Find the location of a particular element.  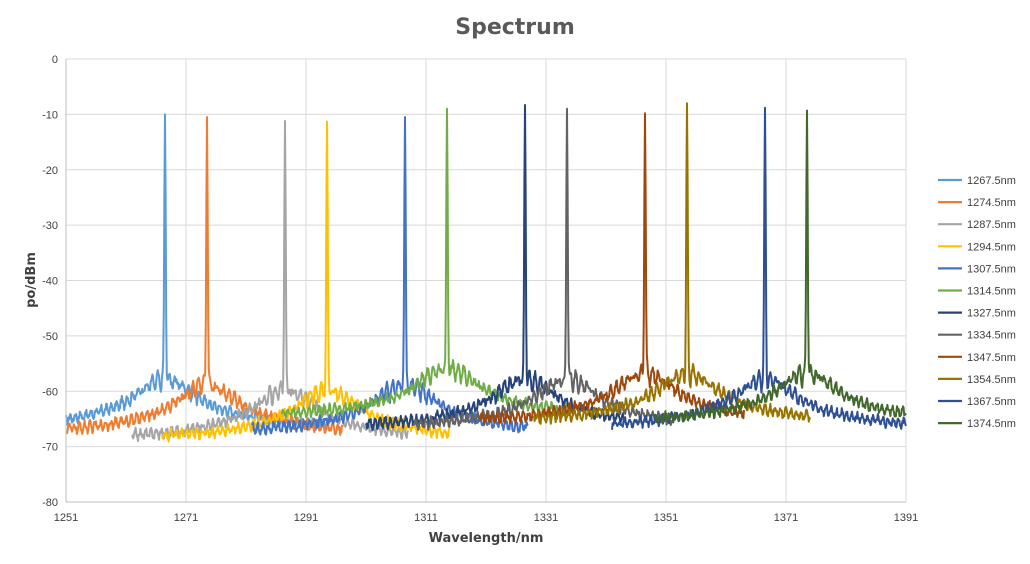

chart-title: Spectrum is located at coordinates (515, 27).